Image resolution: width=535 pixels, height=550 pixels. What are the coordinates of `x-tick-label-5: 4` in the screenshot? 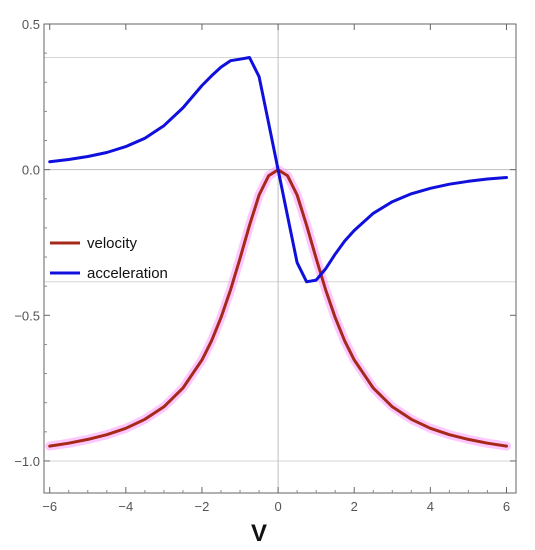 It's located at (430, 506).